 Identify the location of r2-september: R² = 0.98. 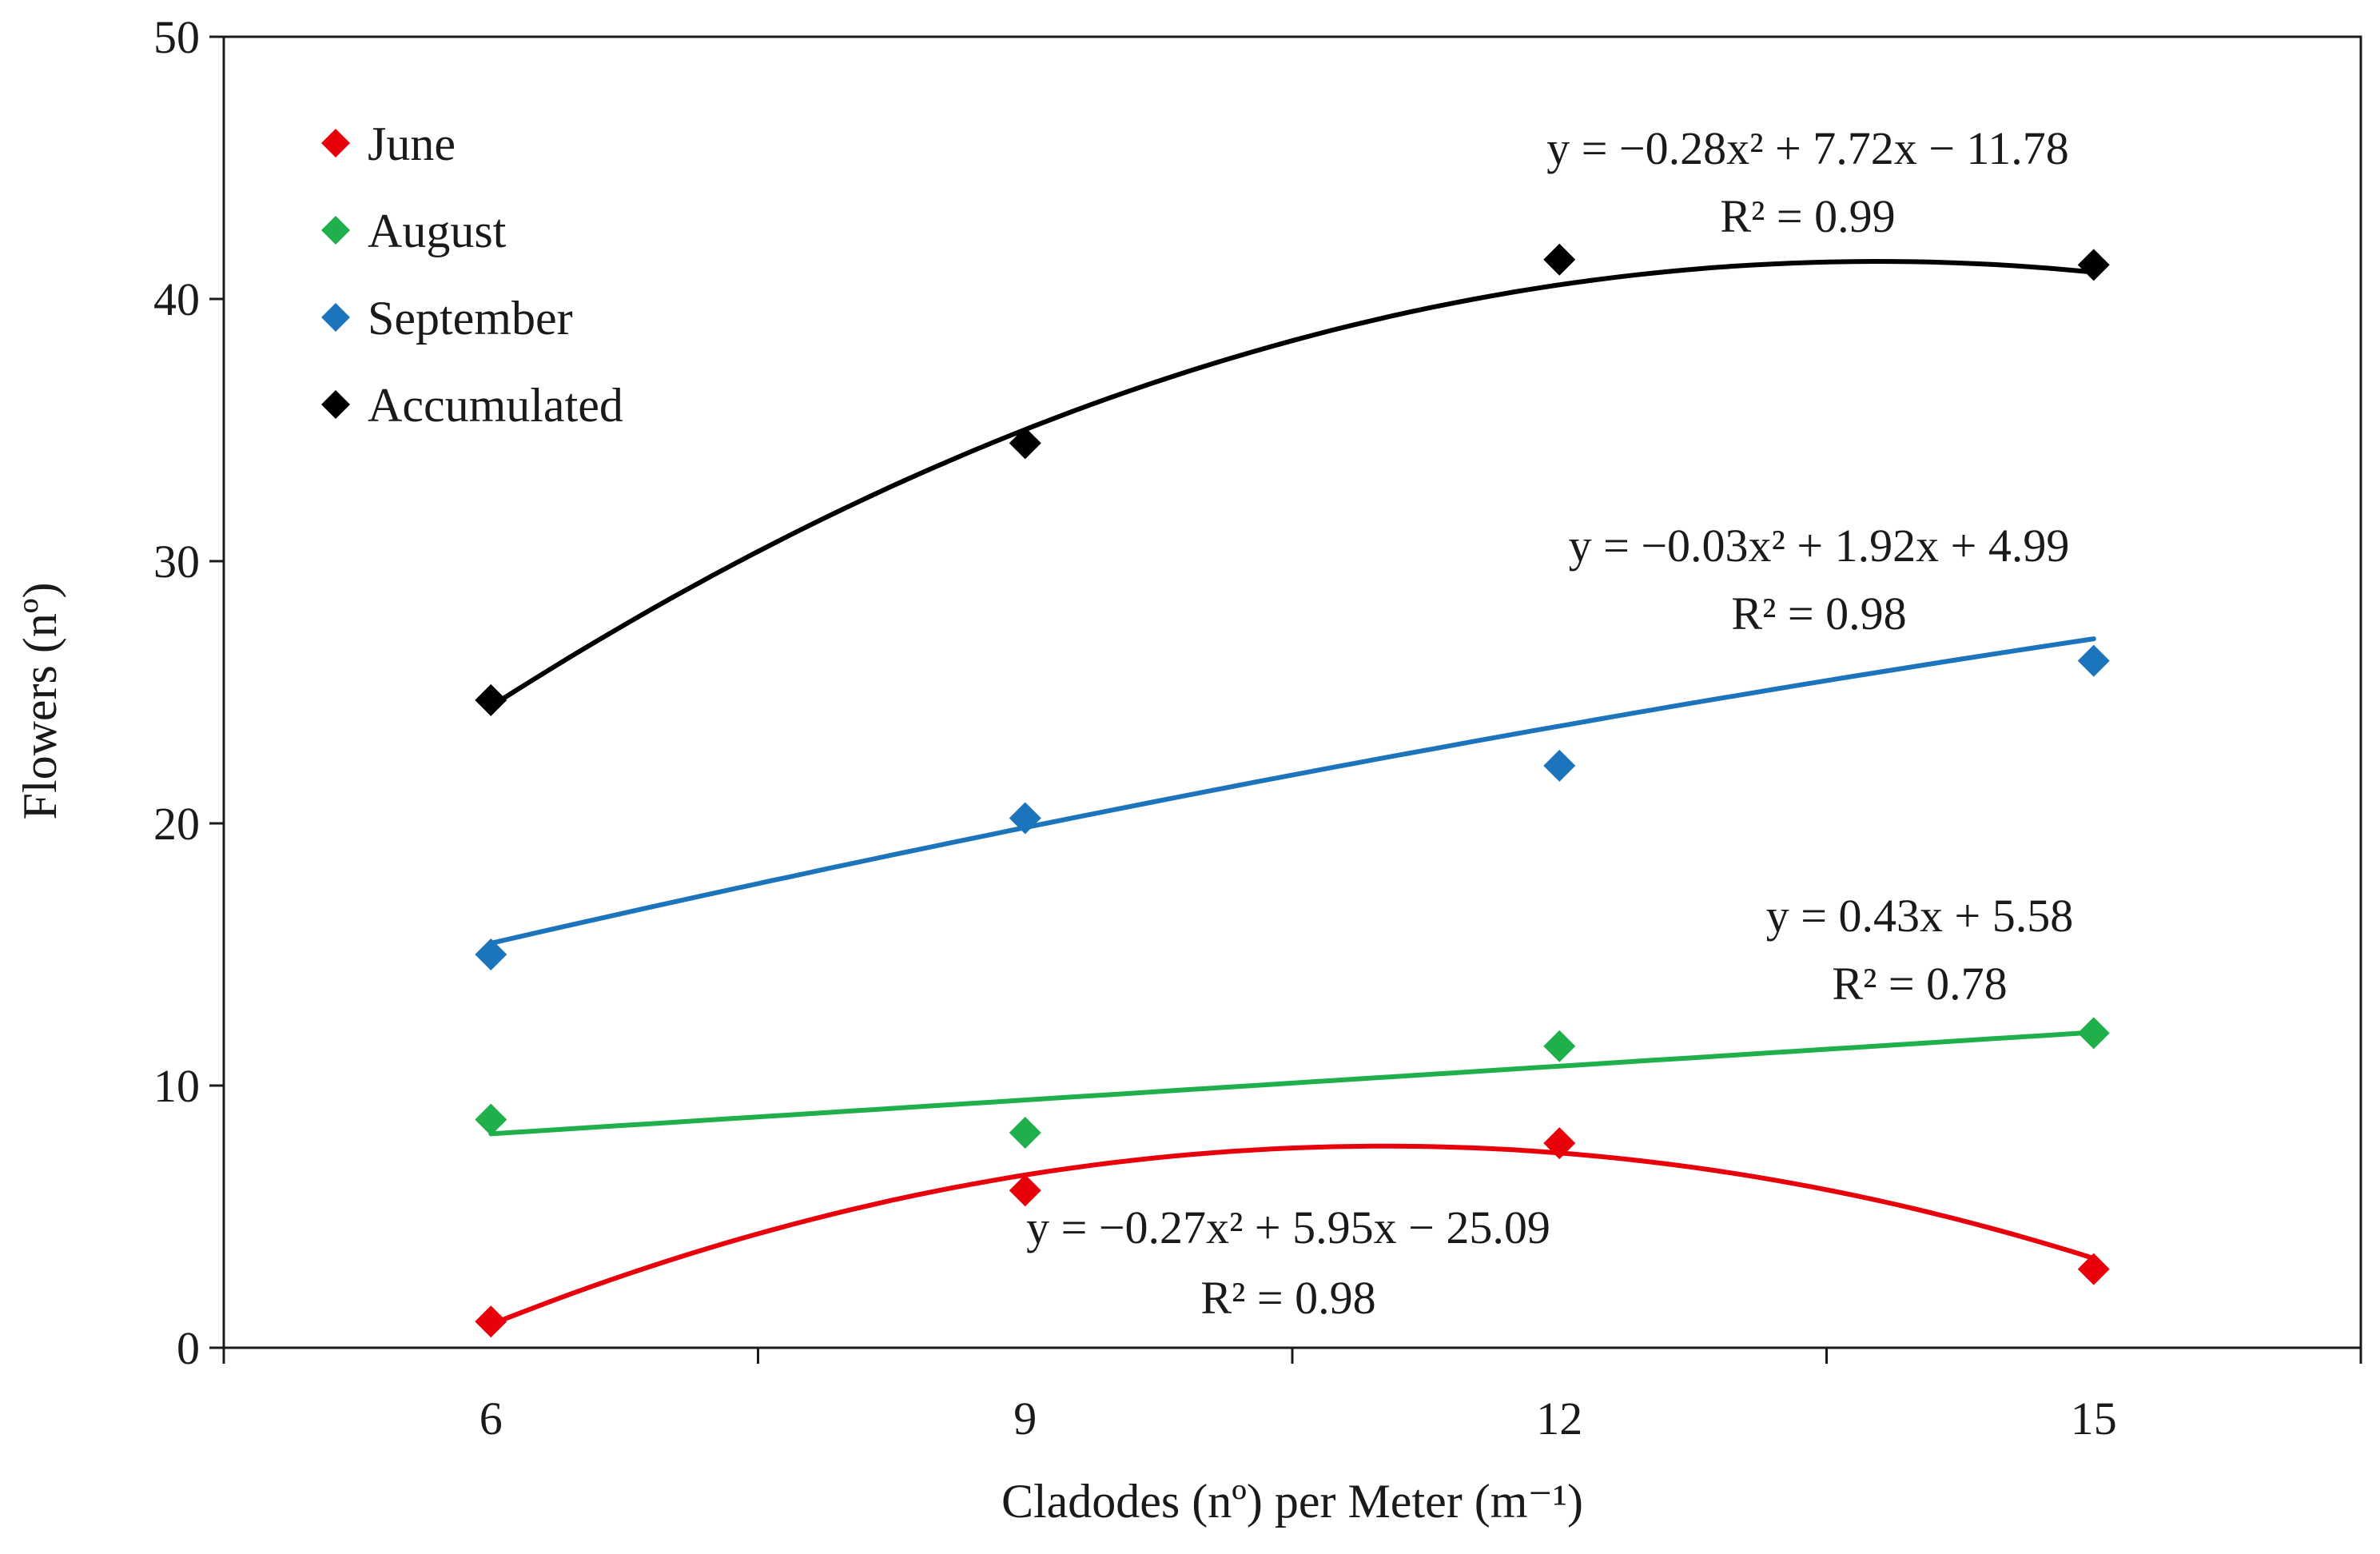
(1819, 614).